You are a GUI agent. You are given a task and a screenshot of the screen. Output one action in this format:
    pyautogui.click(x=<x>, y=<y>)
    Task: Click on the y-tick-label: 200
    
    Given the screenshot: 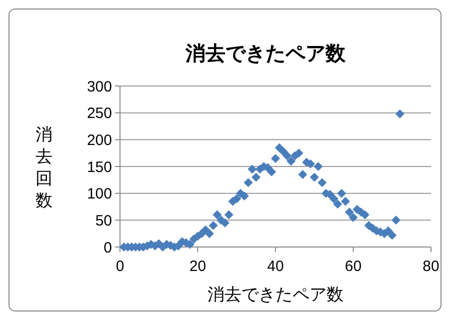 What is the action you would take?
    pyautogui.click(x=99, y=140)
    